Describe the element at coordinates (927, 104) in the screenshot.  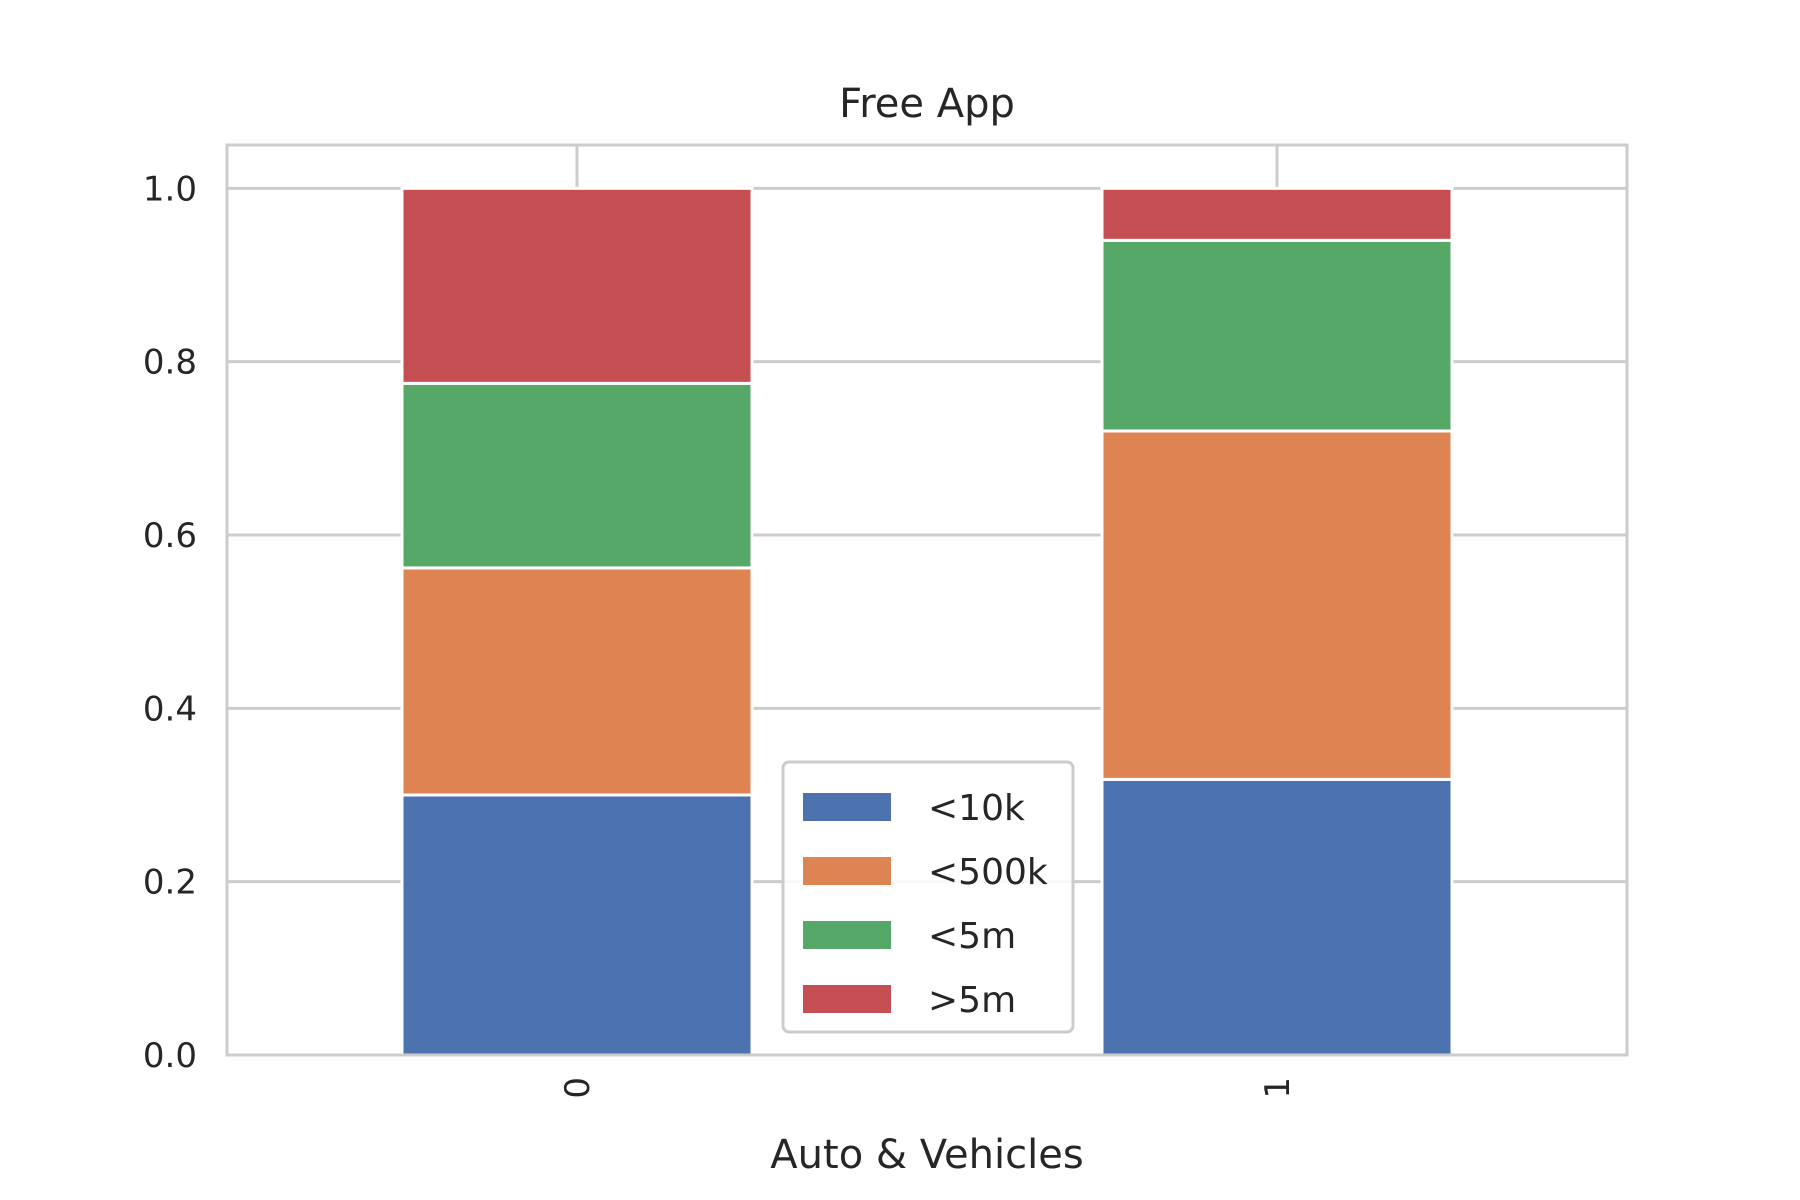
I see `chart-title: Free App` at that location.